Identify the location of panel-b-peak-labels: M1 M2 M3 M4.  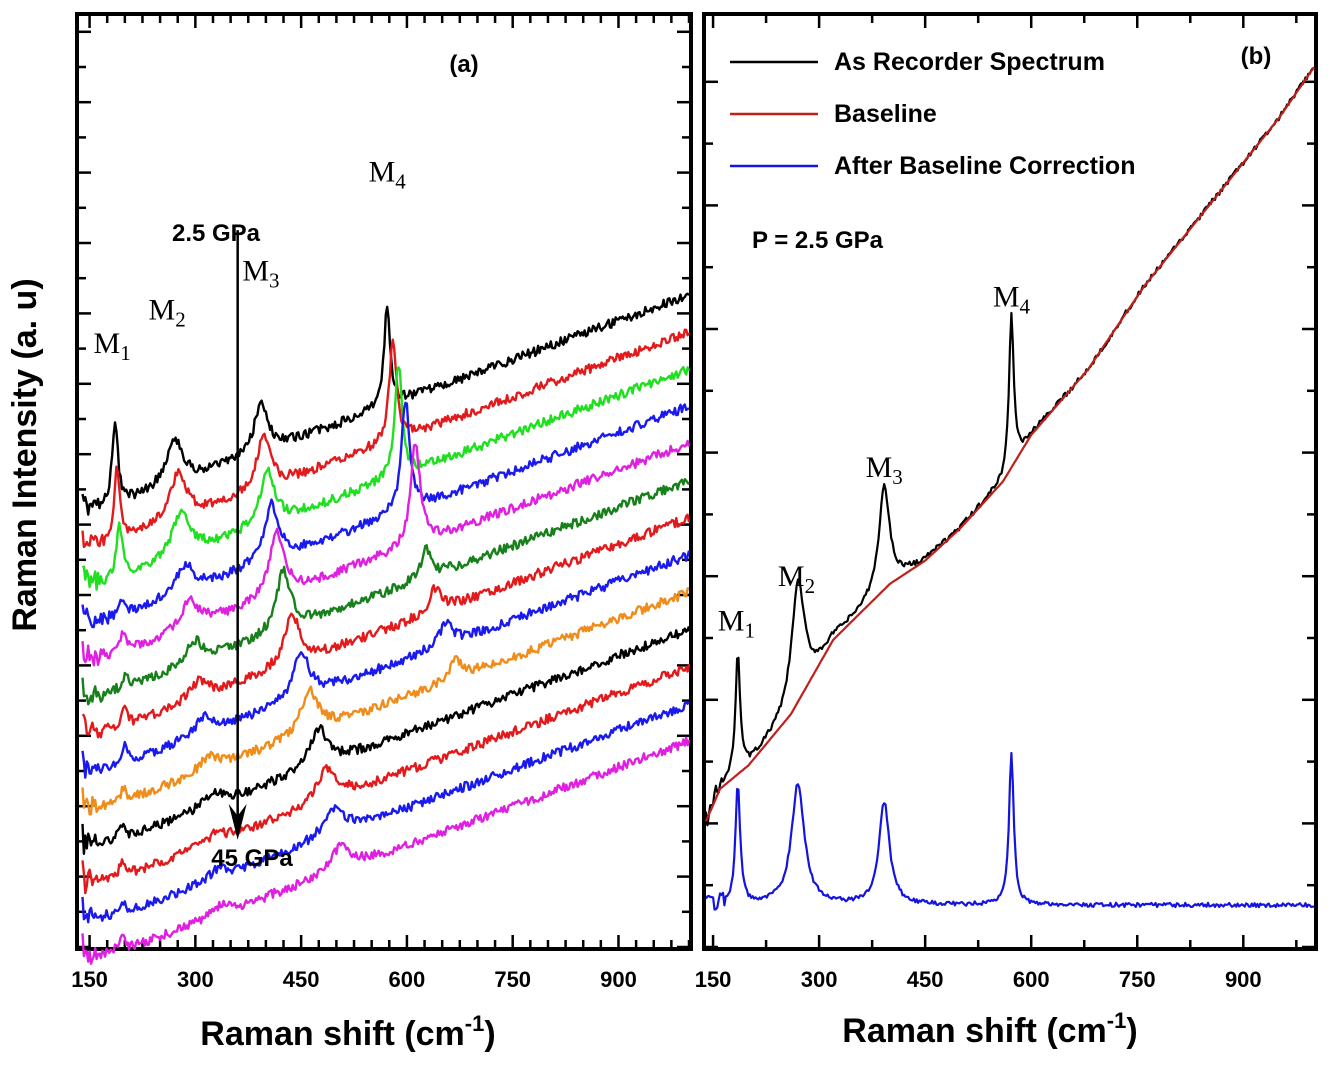
(874, 461).